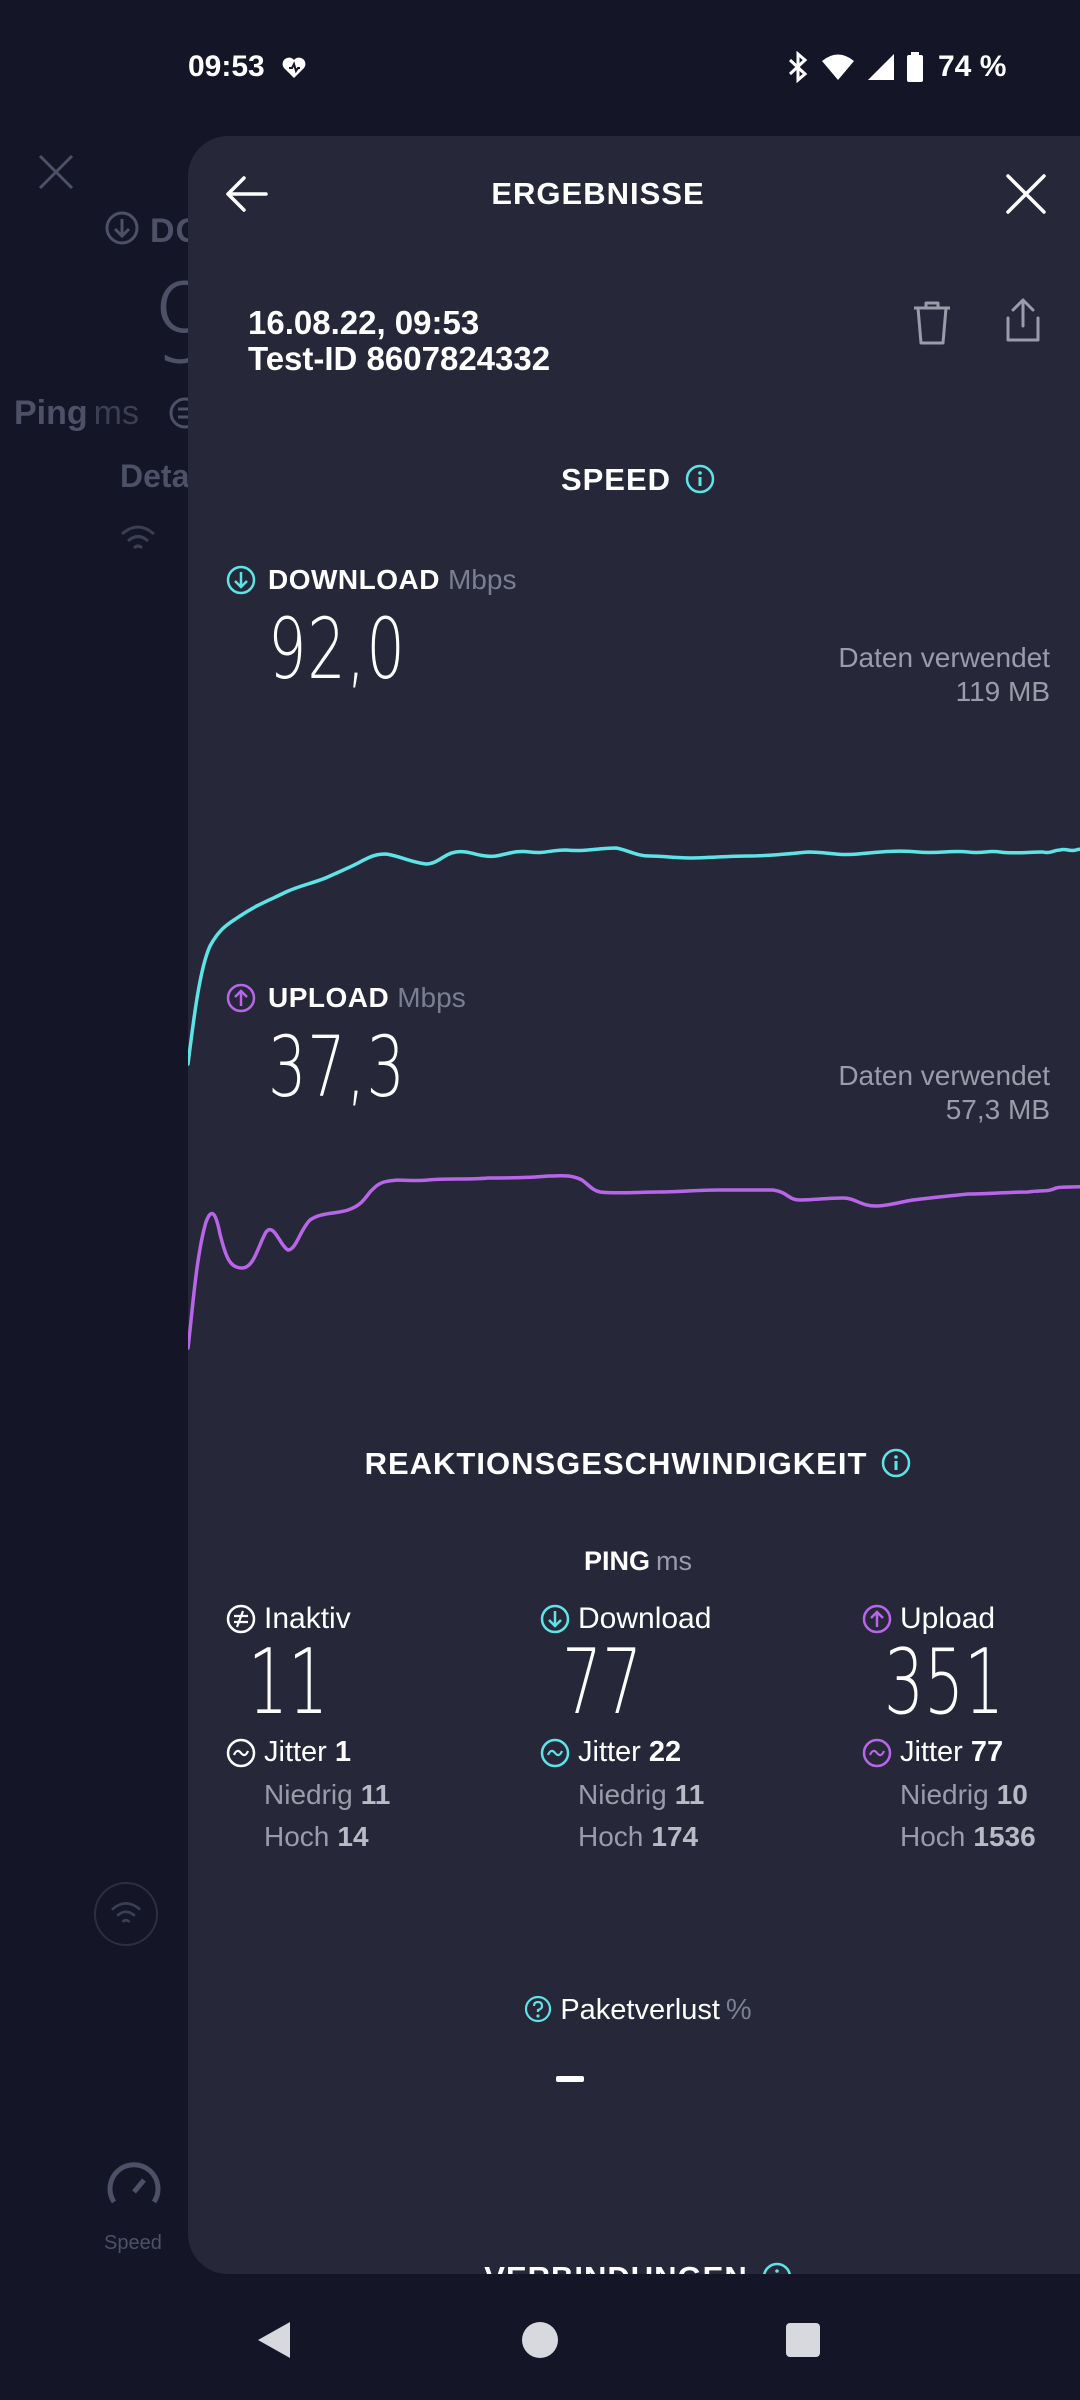  I want to click on speedometer-icon, so click(134, 2188).